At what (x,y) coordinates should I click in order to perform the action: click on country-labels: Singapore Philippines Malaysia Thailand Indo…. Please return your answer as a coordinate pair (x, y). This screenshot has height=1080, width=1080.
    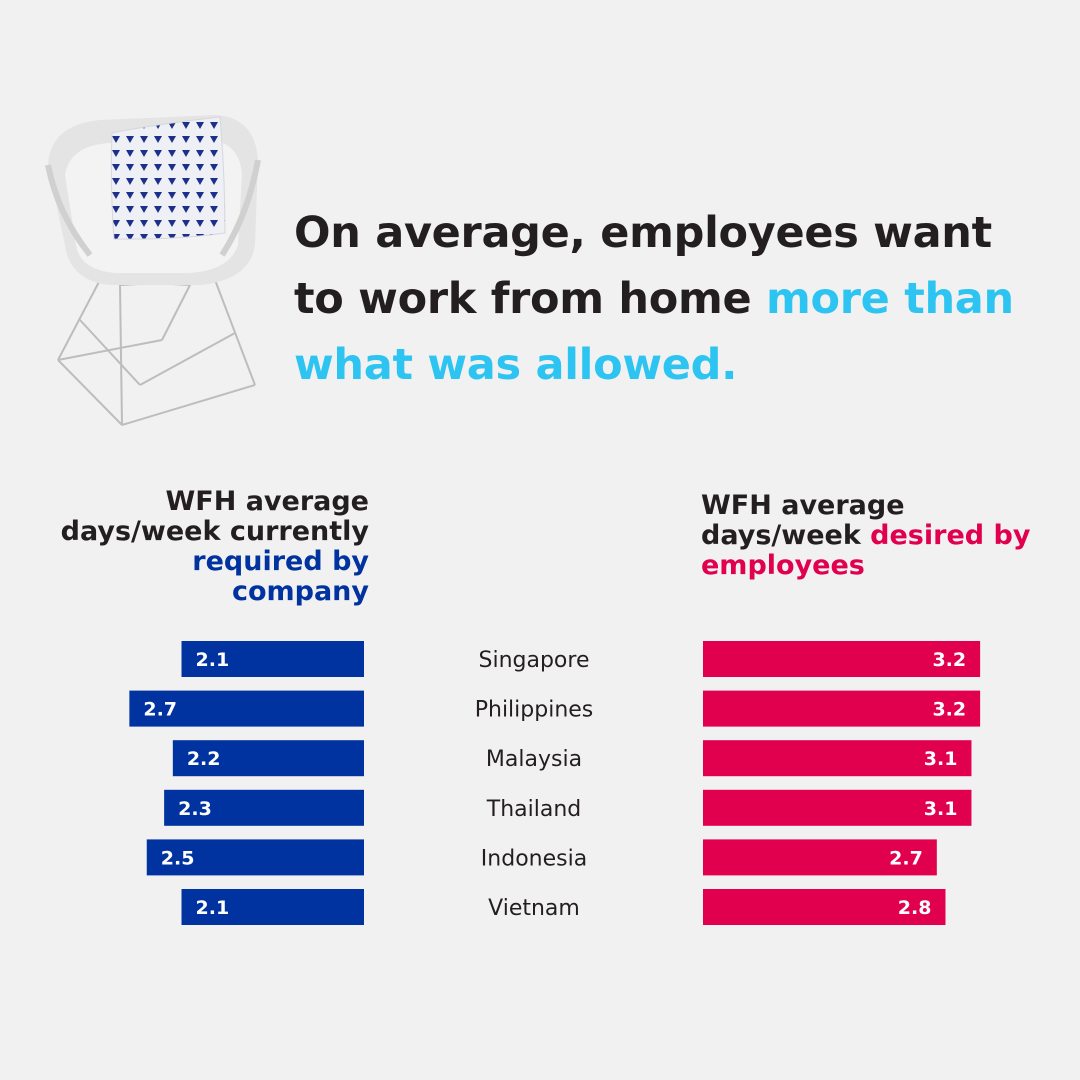
    Looking at the image, I should click on (534, 784).